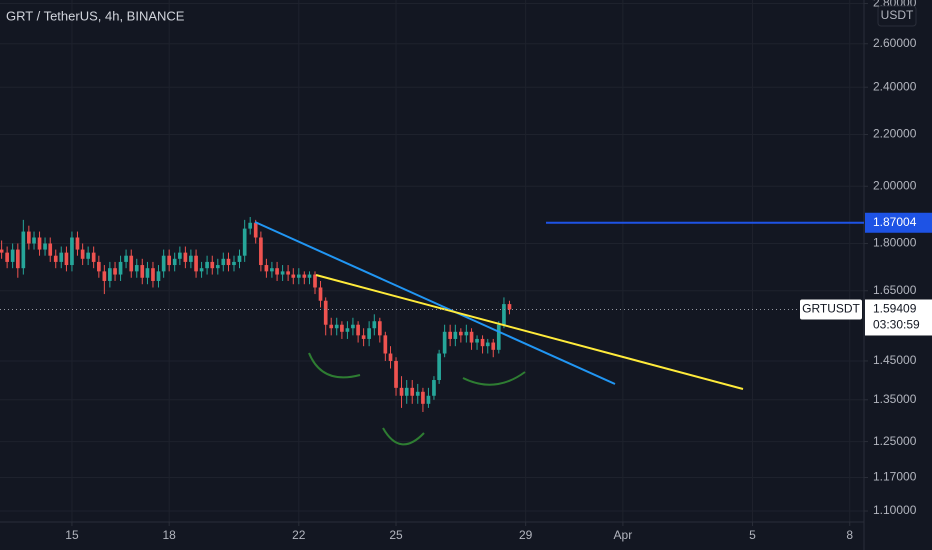  What do you see at coordinates (895, 290) in the screenshot?
I see `y-tick-label: 1.65000` at bounding box center [895, 290].